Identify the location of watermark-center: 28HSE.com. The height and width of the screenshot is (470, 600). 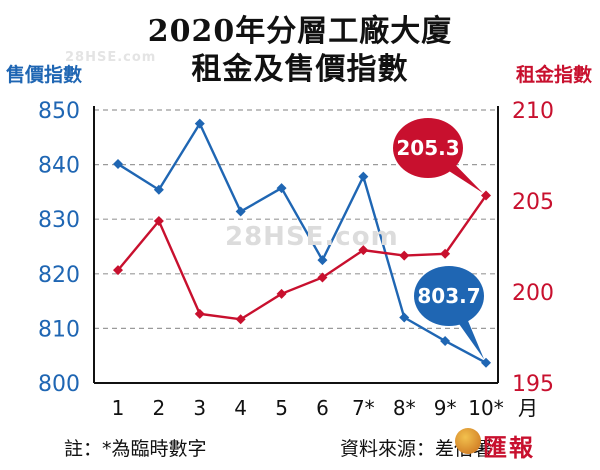
(312, 237).